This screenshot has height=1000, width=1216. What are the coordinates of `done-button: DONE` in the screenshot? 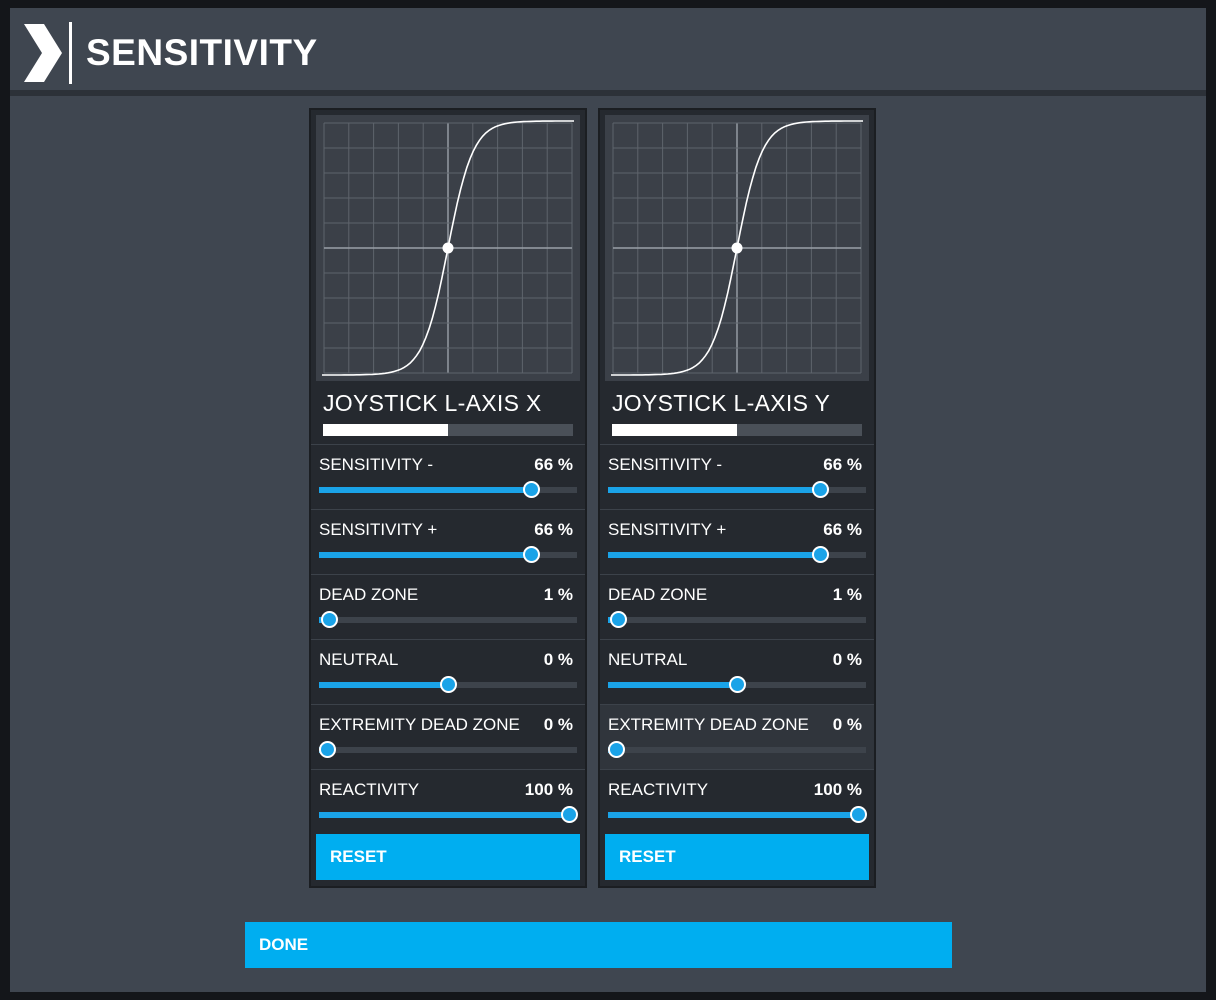 It's located at (598, 945).